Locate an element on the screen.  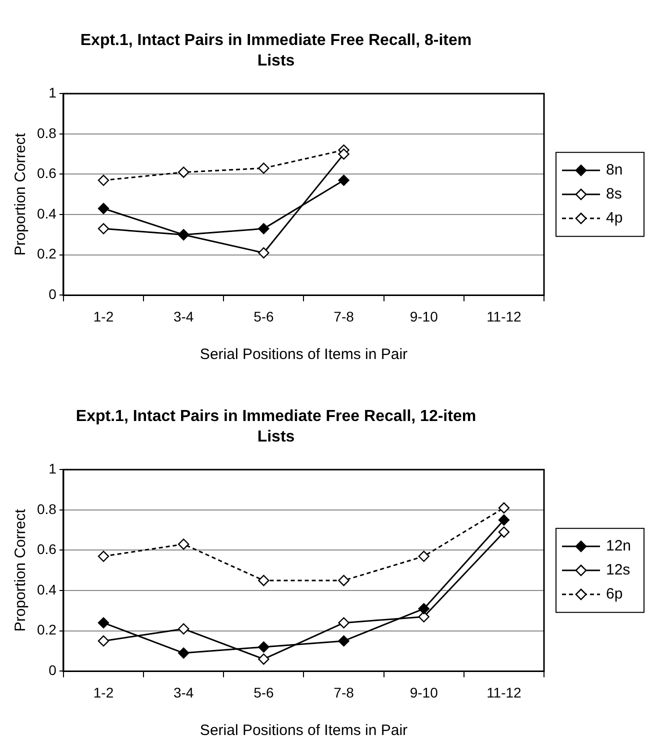
chart-title: Expt.1, Intact Pairs in Immediate Free Recall, 12-item Lists is located at coordinates (276, 427).